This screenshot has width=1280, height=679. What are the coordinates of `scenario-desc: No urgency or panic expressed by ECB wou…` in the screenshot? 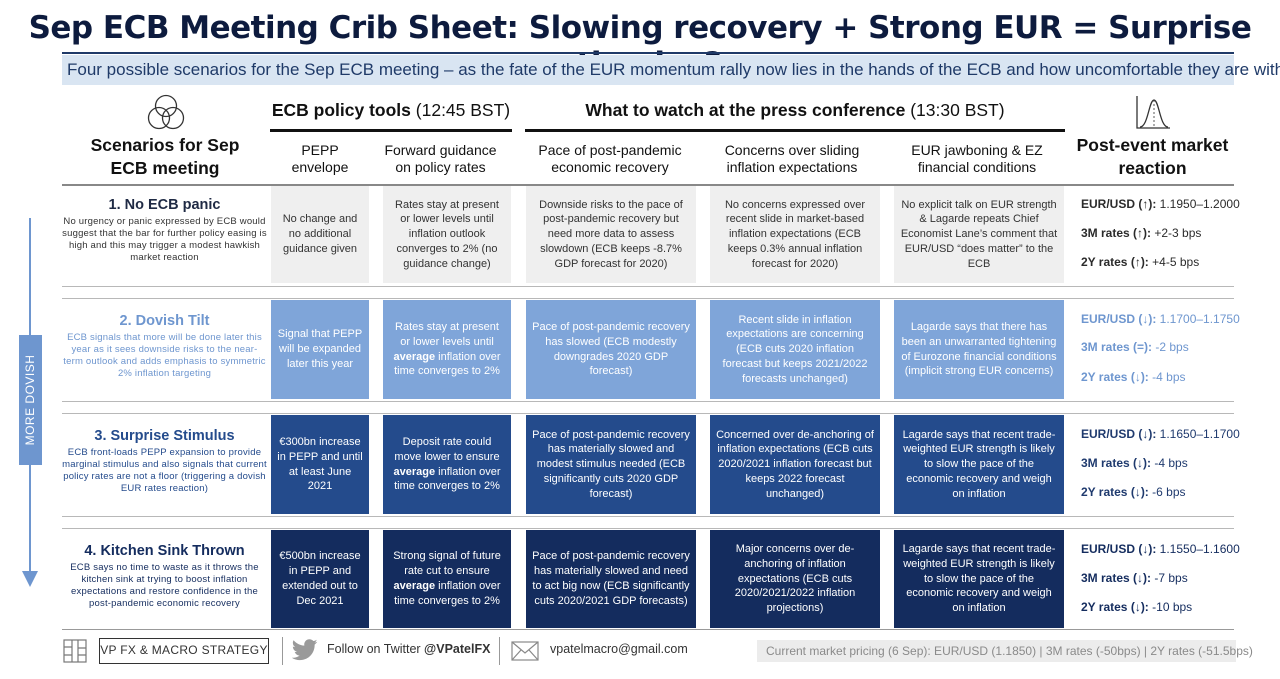 It's located at (164, 239).